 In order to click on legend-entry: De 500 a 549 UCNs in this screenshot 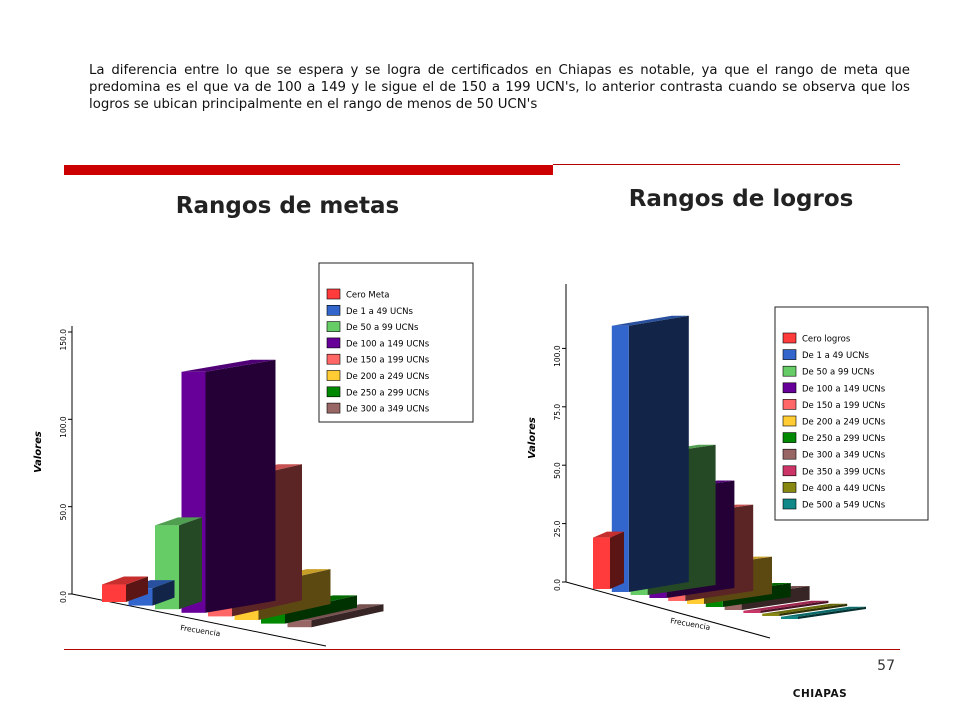, I will do `click(844, 506)`.